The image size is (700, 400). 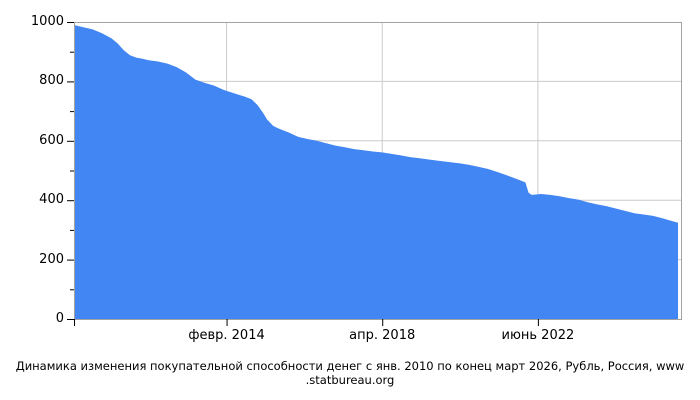 I want to click on x-tick-label: февр. 2014, so click(x=226, y=335).